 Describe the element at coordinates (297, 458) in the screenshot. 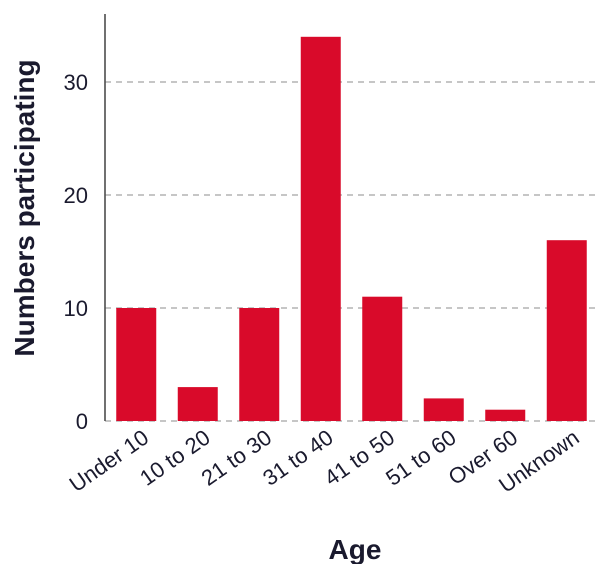

I see `x-tick-label: 31 to 40` at that location.